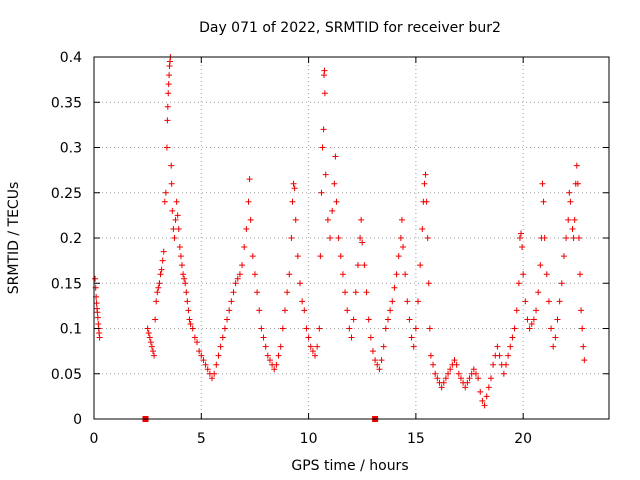 The height and width of the screenshot is (480, 640). Describe the element at coordinates (309, 439) in the screenshot. I see `x-tick-label: 10` at that location.